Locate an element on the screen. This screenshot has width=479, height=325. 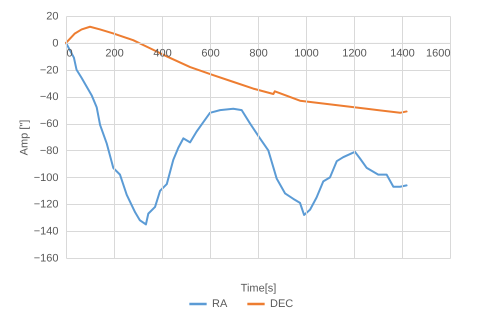
legend-label: DEC is located at coordinates (282, 304).